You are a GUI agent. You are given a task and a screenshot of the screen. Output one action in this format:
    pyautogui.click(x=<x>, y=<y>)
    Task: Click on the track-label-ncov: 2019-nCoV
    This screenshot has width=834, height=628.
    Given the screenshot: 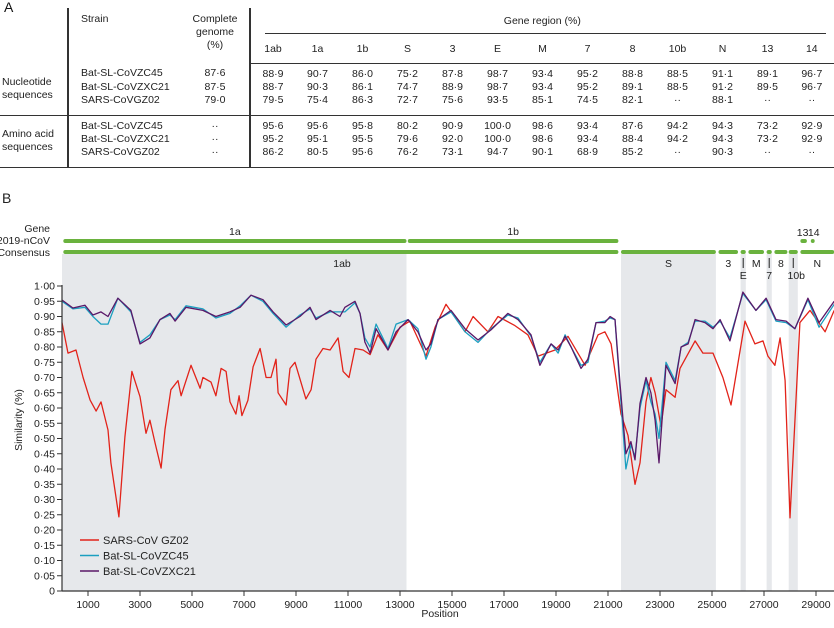 What is the action you would take?
    pyautogui.click(x=25, y=241)
    